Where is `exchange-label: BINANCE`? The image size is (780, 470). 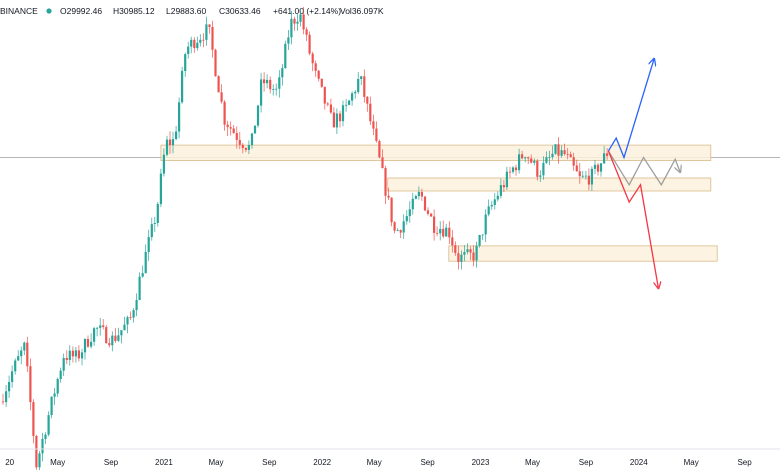 exchange-label: BINANCE is located at coordinates (19, 11).